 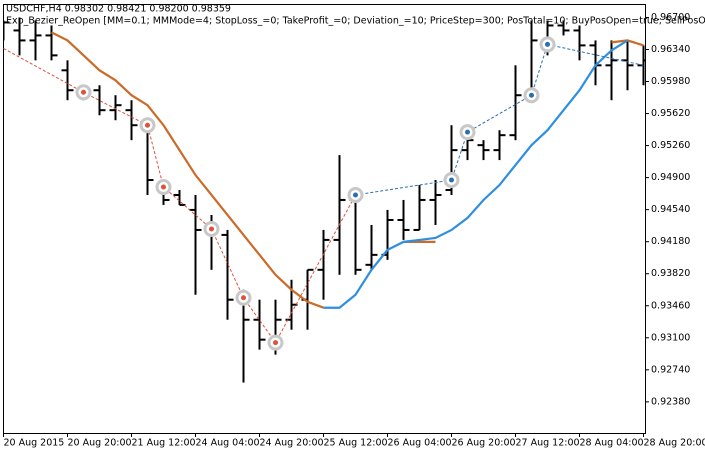 I want to click on x-tick-label: 24 Aug 04:00, so click(x=228, y=443).